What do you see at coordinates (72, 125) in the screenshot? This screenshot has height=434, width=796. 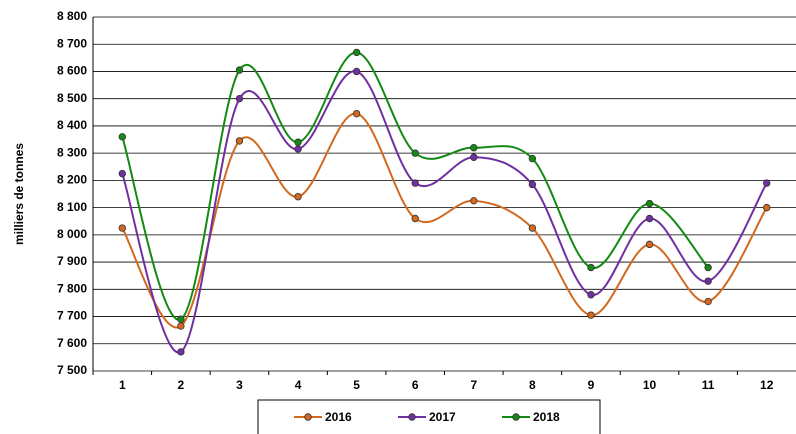 I see `y-tick-label: 8 400` at bounding box center [72, 125].